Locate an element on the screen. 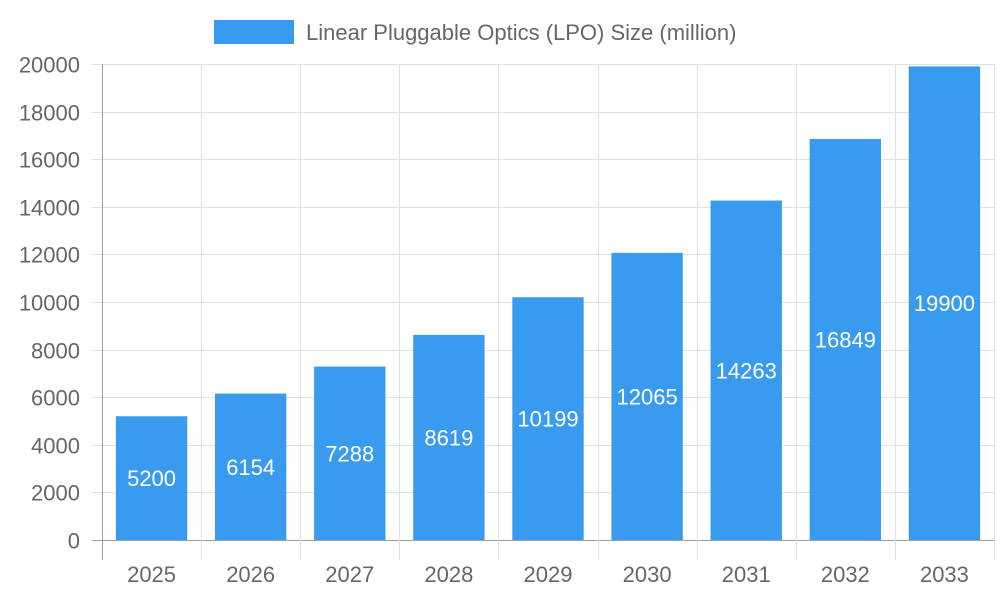  y-tick-label: 8000 is located at coordinates (55, 351).